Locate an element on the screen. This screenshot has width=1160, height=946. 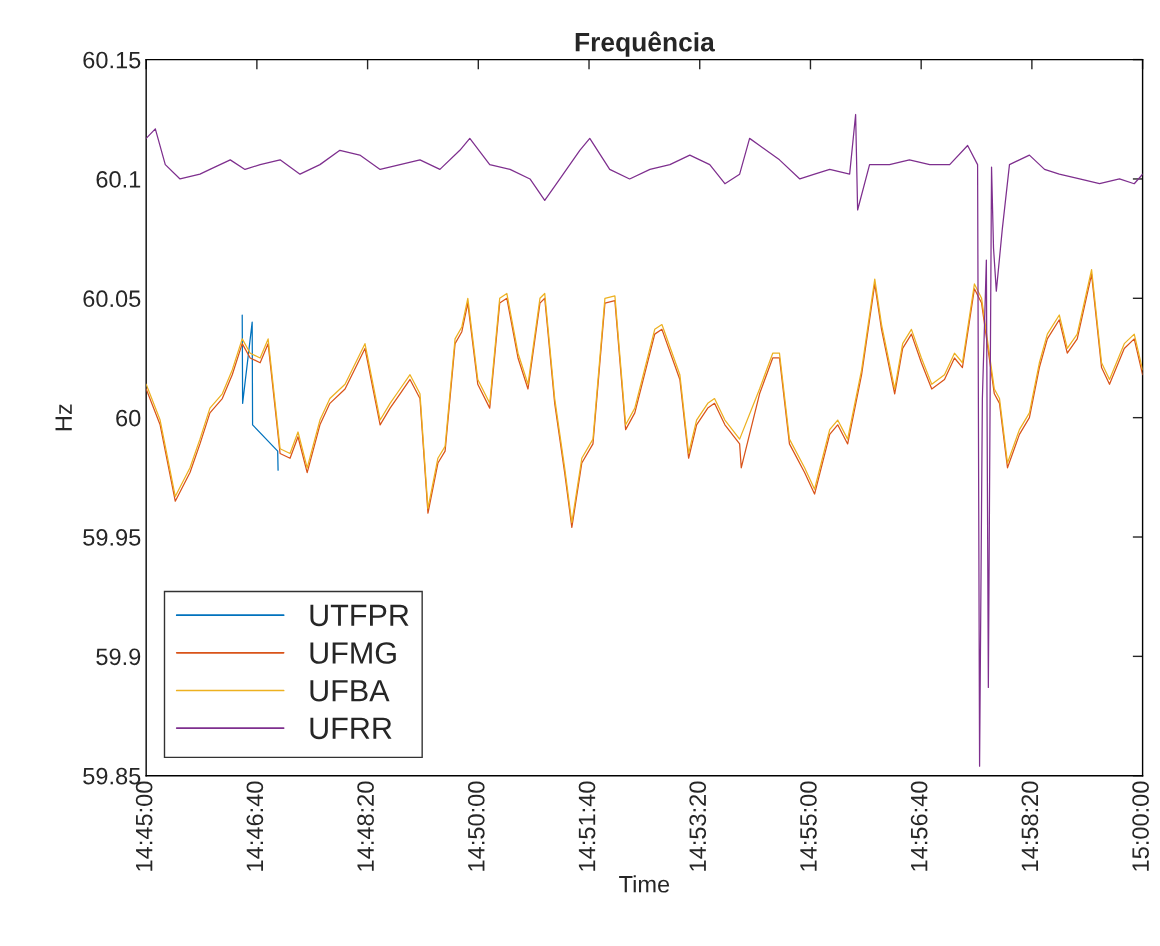
legend-label: UFRR is located at coordinates (351, 728).